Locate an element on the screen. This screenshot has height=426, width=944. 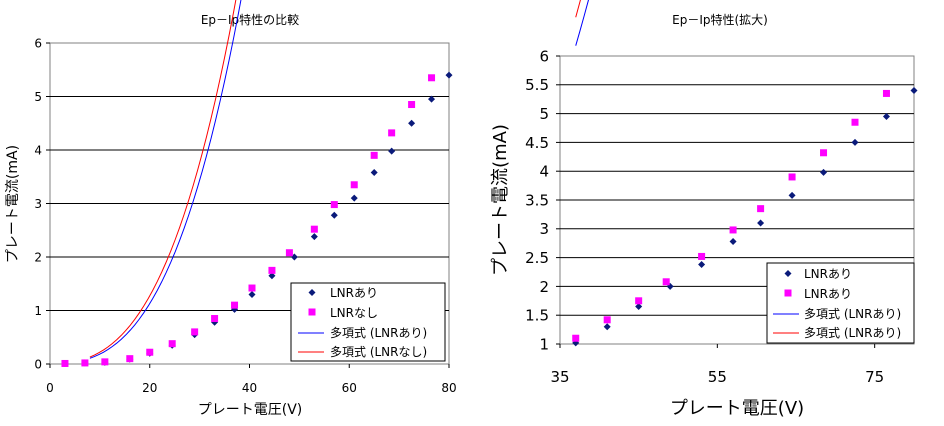
chart-left-legend-item: LNRあり is located at coordinates (354, 293).